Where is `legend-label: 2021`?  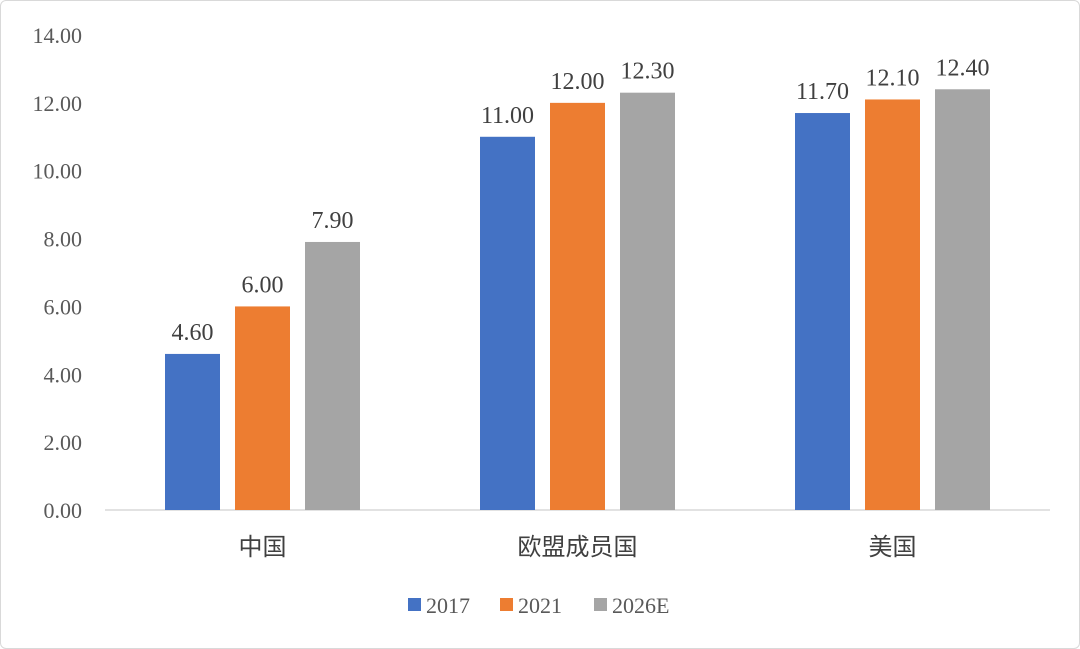 legend-label: 2021 is located at coordinates (540, 605).